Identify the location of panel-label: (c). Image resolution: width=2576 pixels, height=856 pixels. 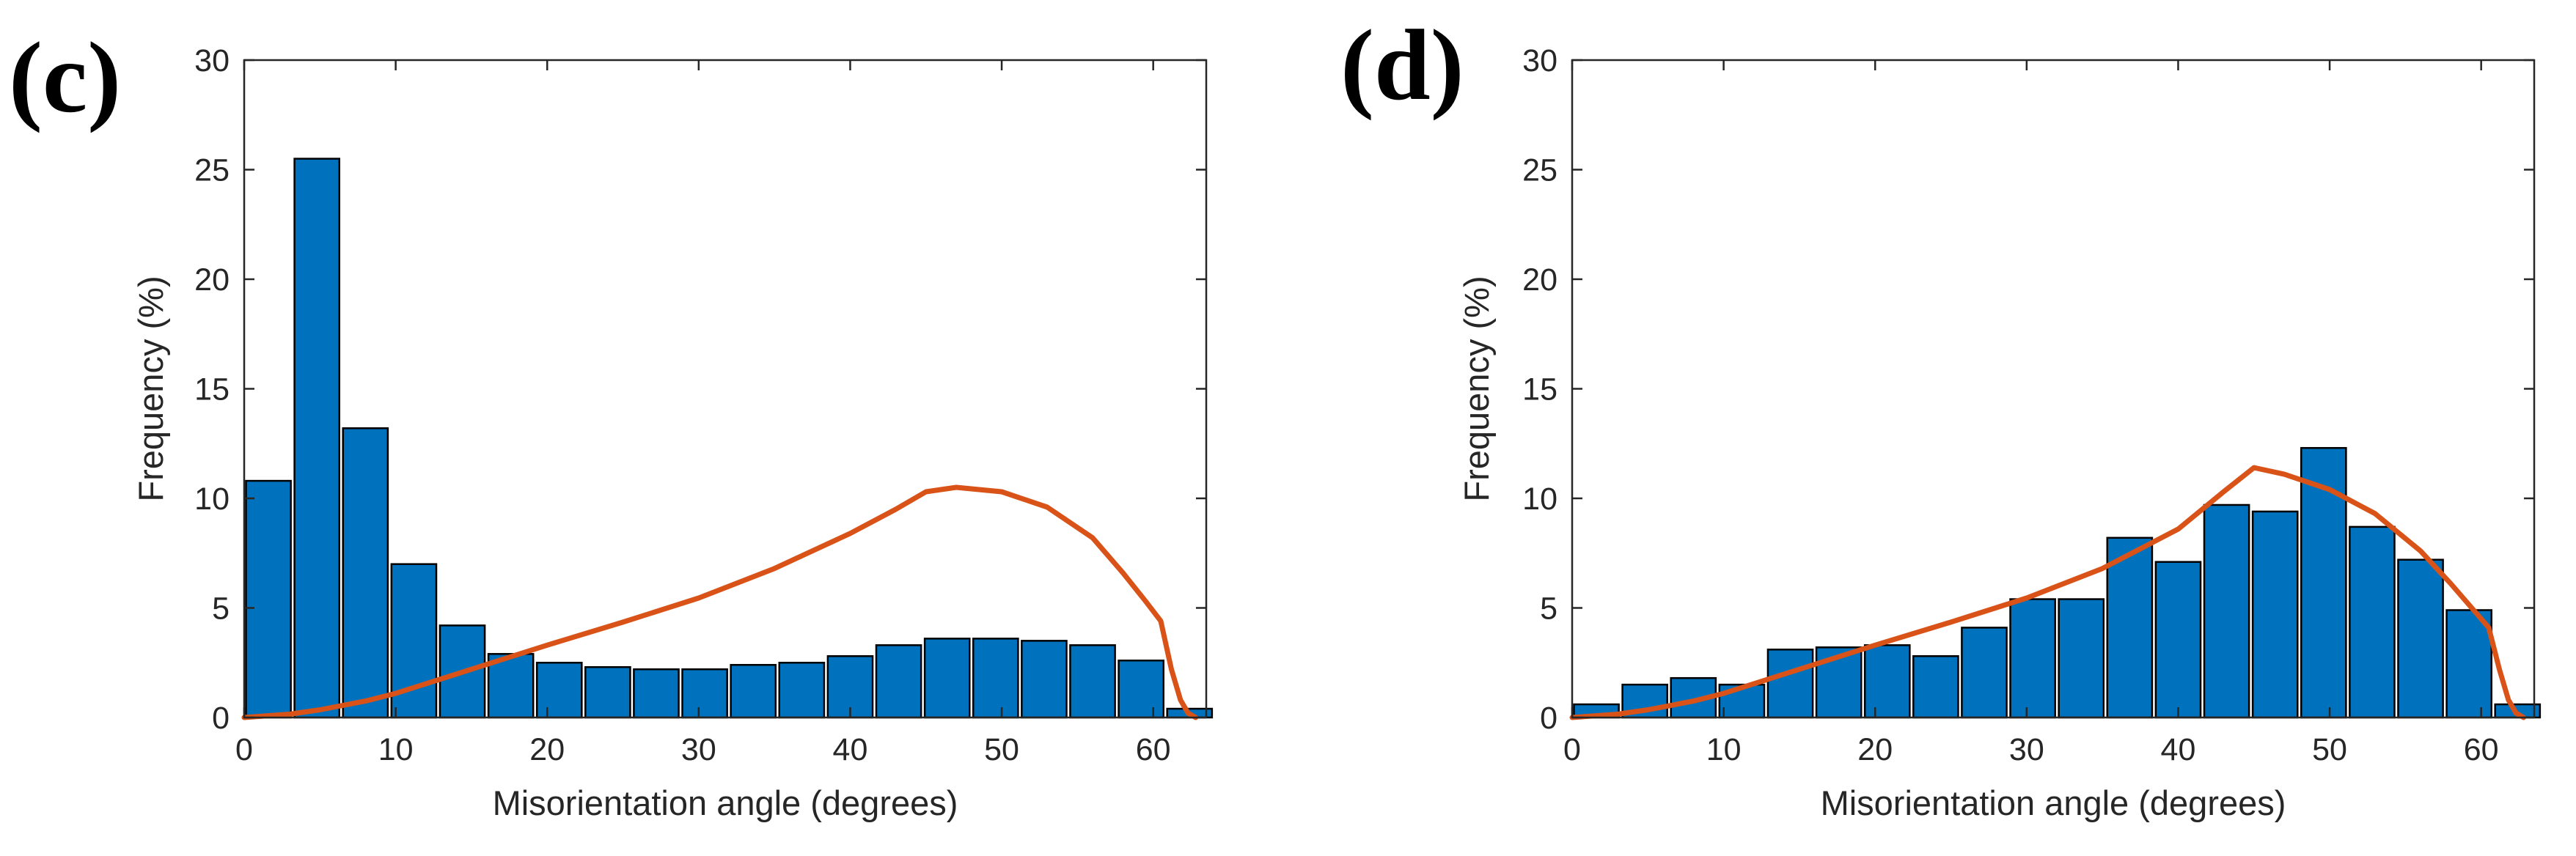
(65, 77).